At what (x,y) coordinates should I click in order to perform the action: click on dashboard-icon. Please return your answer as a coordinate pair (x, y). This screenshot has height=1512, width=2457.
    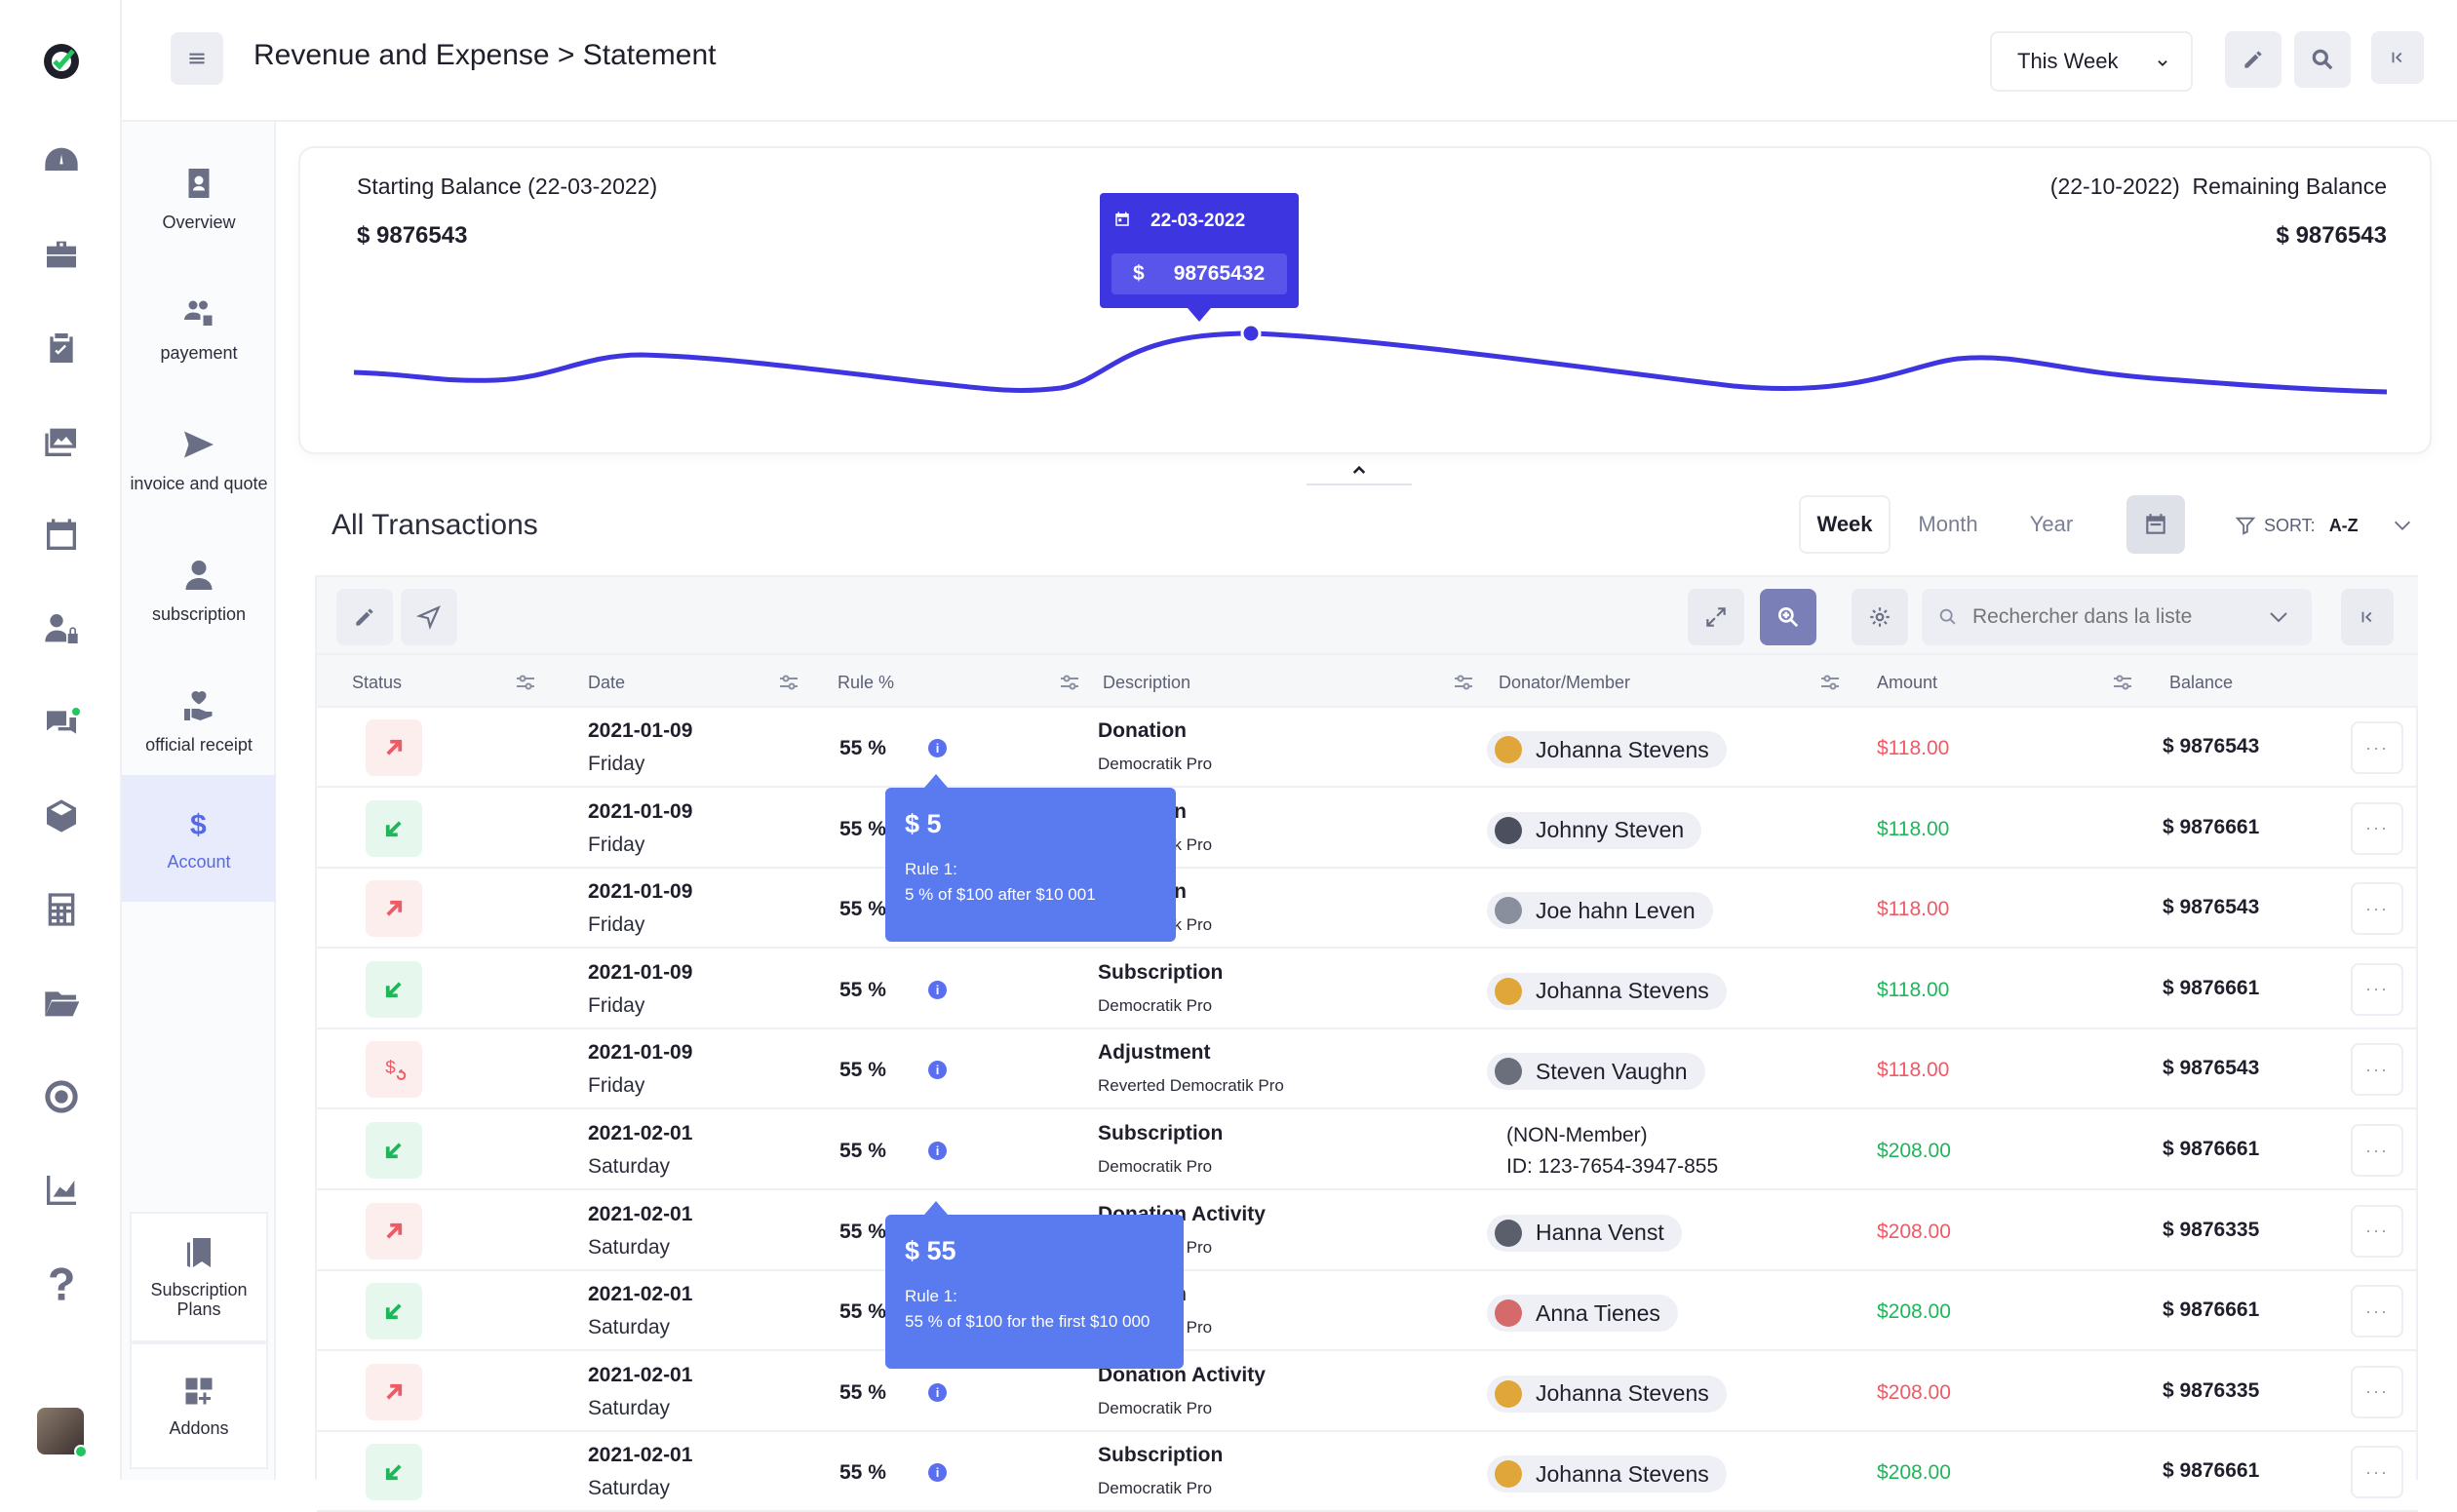
    Looking at the image, I should click on (61, 160).